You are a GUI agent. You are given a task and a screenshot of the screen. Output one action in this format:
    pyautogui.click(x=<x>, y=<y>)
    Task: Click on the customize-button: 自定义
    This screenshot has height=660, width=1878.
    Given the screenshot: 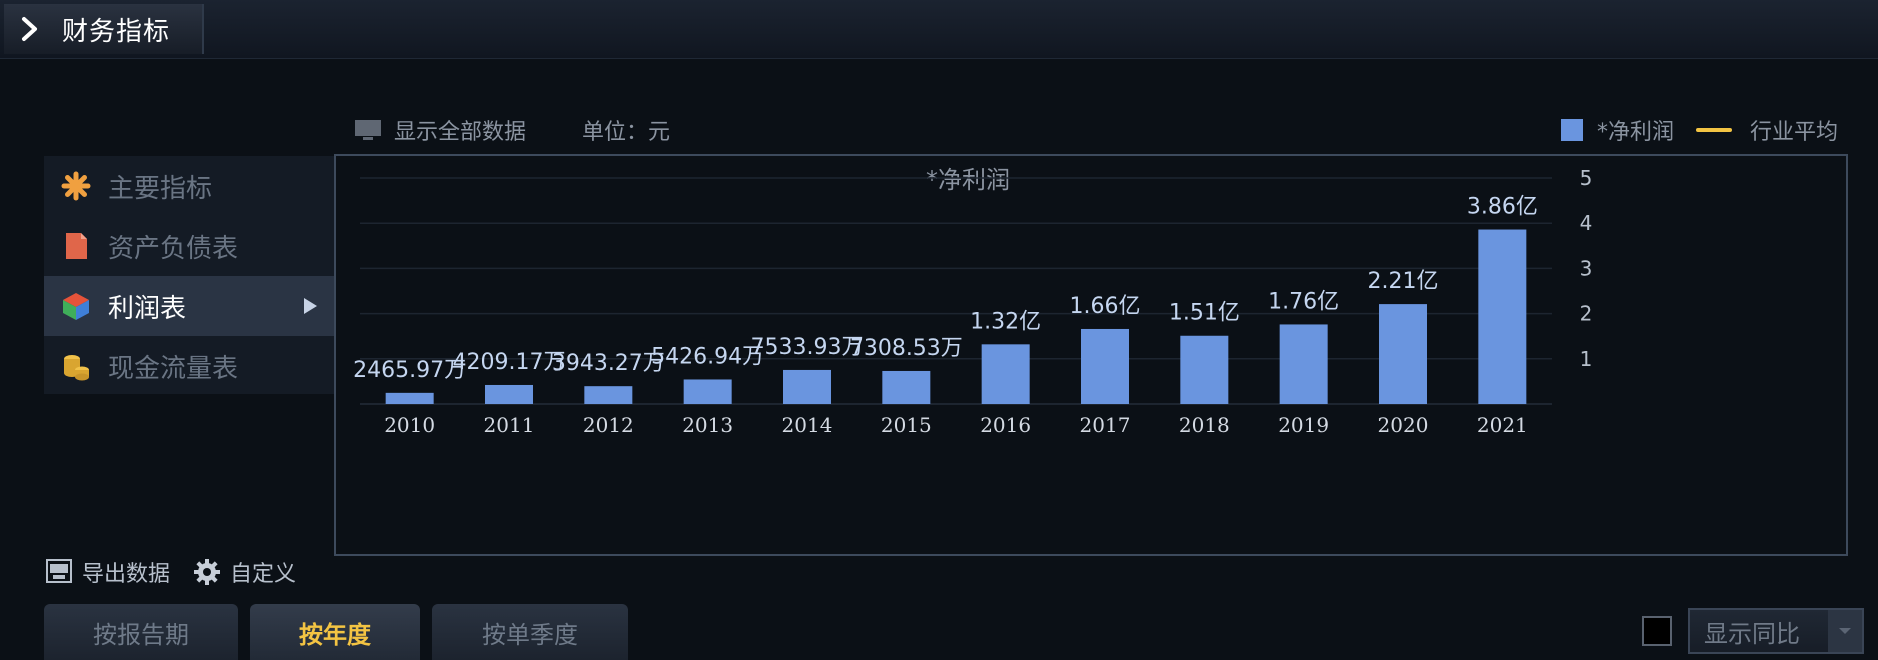 What is the action you would take?
    pyautogui.click(x=244, y=572)
    